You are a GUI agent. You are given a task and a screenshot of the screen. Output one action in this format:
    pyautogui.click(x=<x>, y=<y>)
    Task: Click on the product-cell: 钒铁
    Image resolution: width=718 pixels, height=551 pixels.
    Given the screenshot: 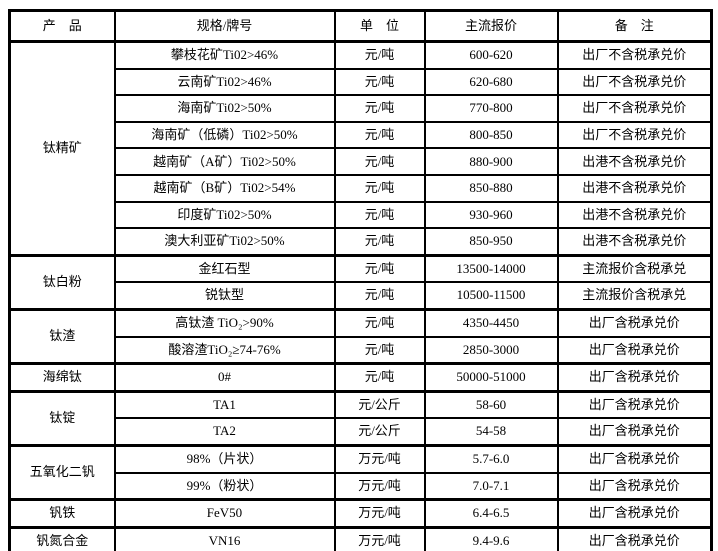 What is the action you would take?
    pyautogui.click(x=62, y=513)
    